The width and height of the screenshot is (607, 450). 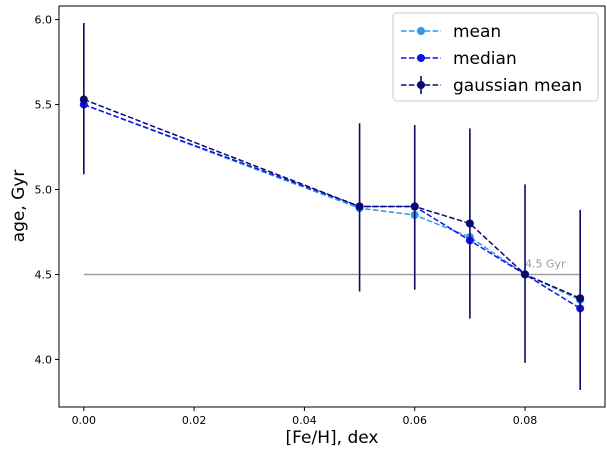 What do you see at coordinates (304, 420) in the screenshot?
I see `x-tick-label: 0.04` at bounding box center [304, 420].